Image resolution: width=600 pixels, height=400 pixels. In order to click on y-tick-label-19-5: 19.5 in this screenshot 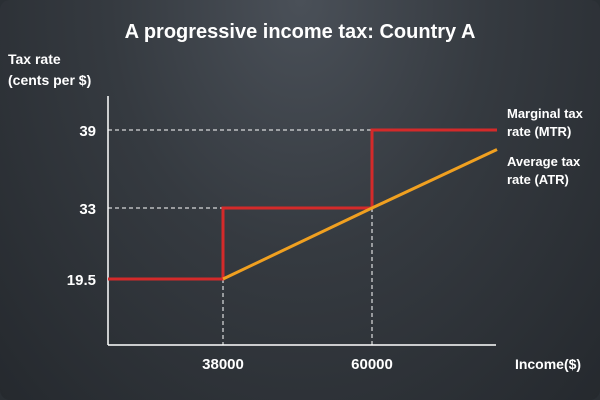, I will do `click(81, 280)`.